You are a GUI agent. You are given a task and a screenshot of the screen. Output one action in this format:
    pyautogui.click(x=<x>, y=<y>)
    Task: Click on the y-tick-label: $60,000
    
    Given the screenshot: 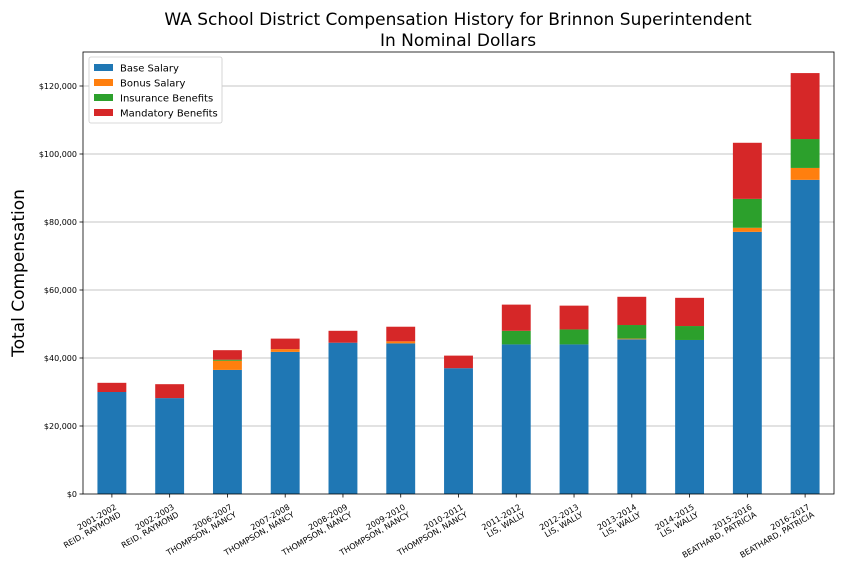 What is the action you would take?
    pyautogui.click(x=60, y=290)
    